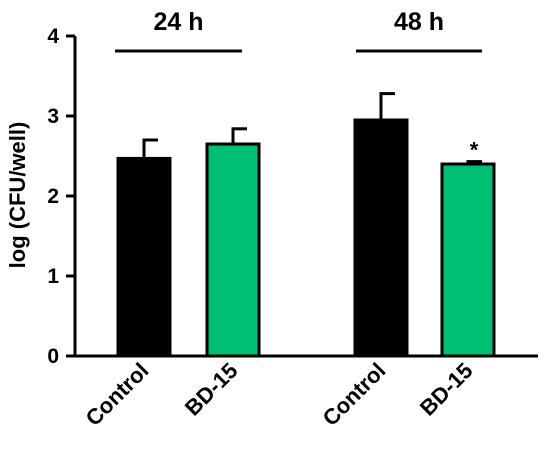 The image size is (550, 472). I want to click on group-labels: 24 h 48 h, so click(298, 30).